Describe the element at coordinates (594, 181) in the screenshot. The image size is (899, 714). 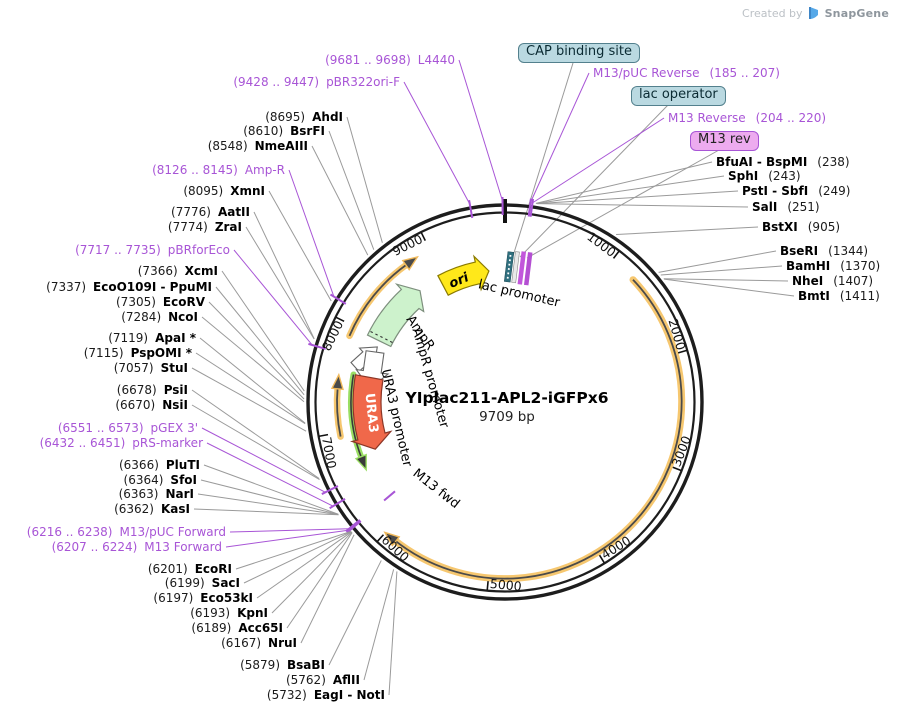
I see `leader-line-lac-operator` at that location.